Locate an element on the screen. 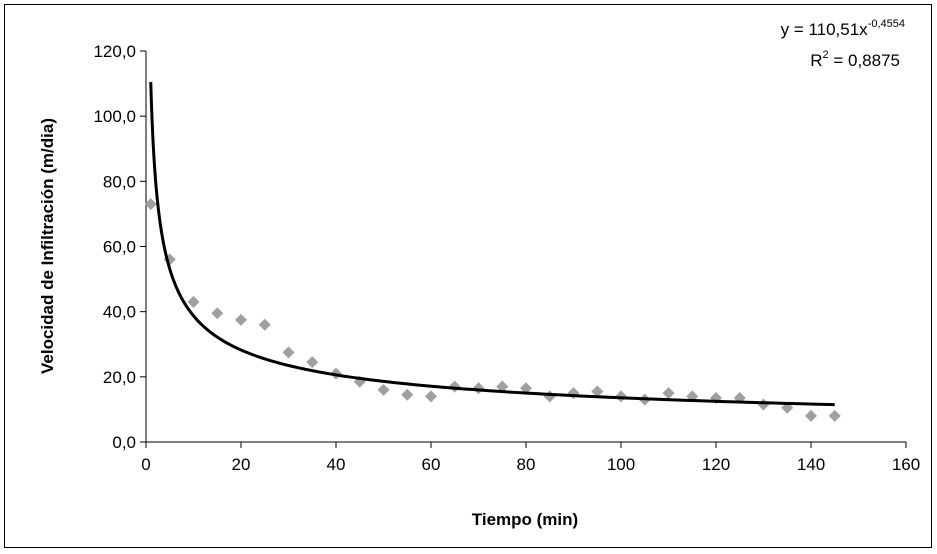 The image size is (937, 554). x-tick-label: 40 is located at coordinates (336, 464).